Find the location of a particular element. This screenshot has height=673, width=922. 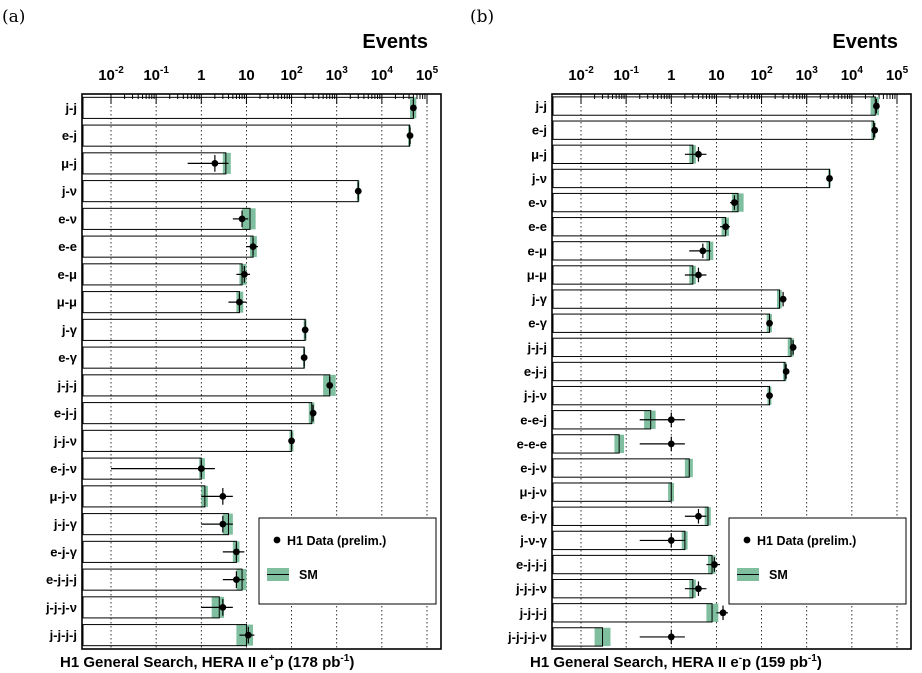

category-row: e-ν is located at coordinates (636, 202).